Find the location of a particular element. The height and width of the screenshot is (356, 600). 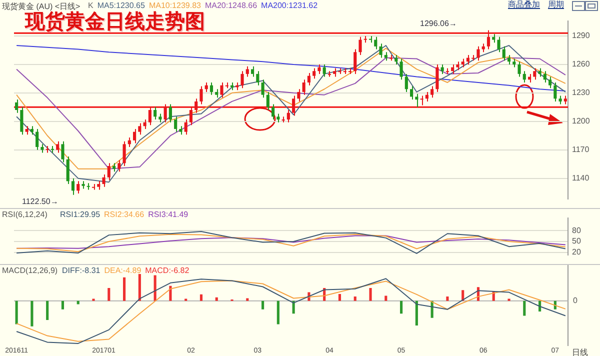

annotation: 1296.06→ is located at coordinates (438, 23).